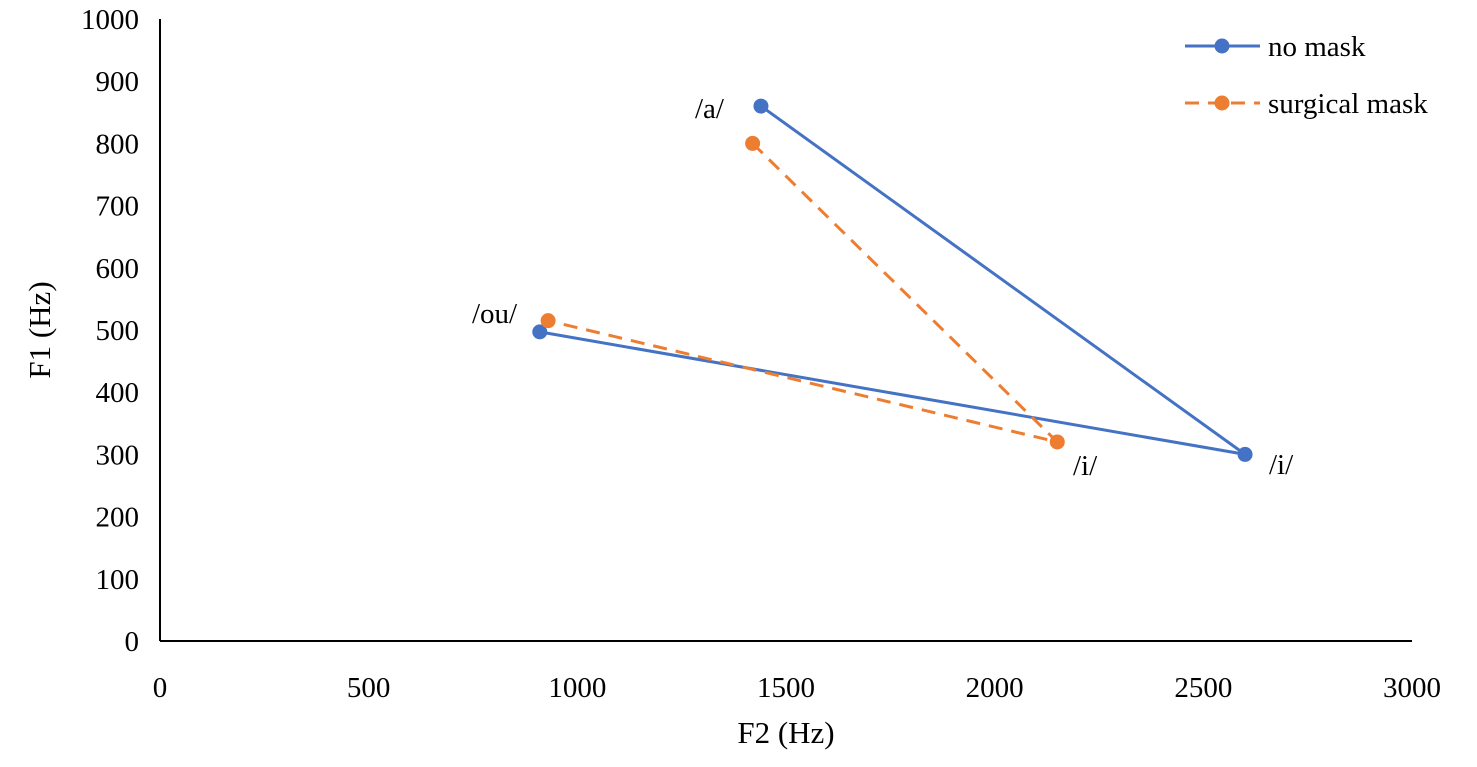 The width and height of the screenshot is (1477, 767). Describe the element at coordinates (1412, 688) in the screenshot. I see `x-tick-label: 3000` at that location.